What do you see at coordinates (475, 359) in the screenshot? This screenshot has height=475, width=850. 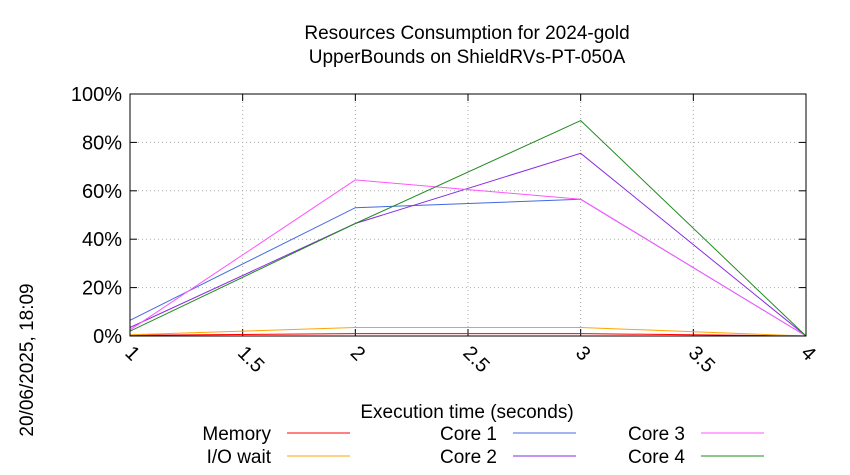 I see `x-tick-label: 2.5` at bounding box center [475, 359].